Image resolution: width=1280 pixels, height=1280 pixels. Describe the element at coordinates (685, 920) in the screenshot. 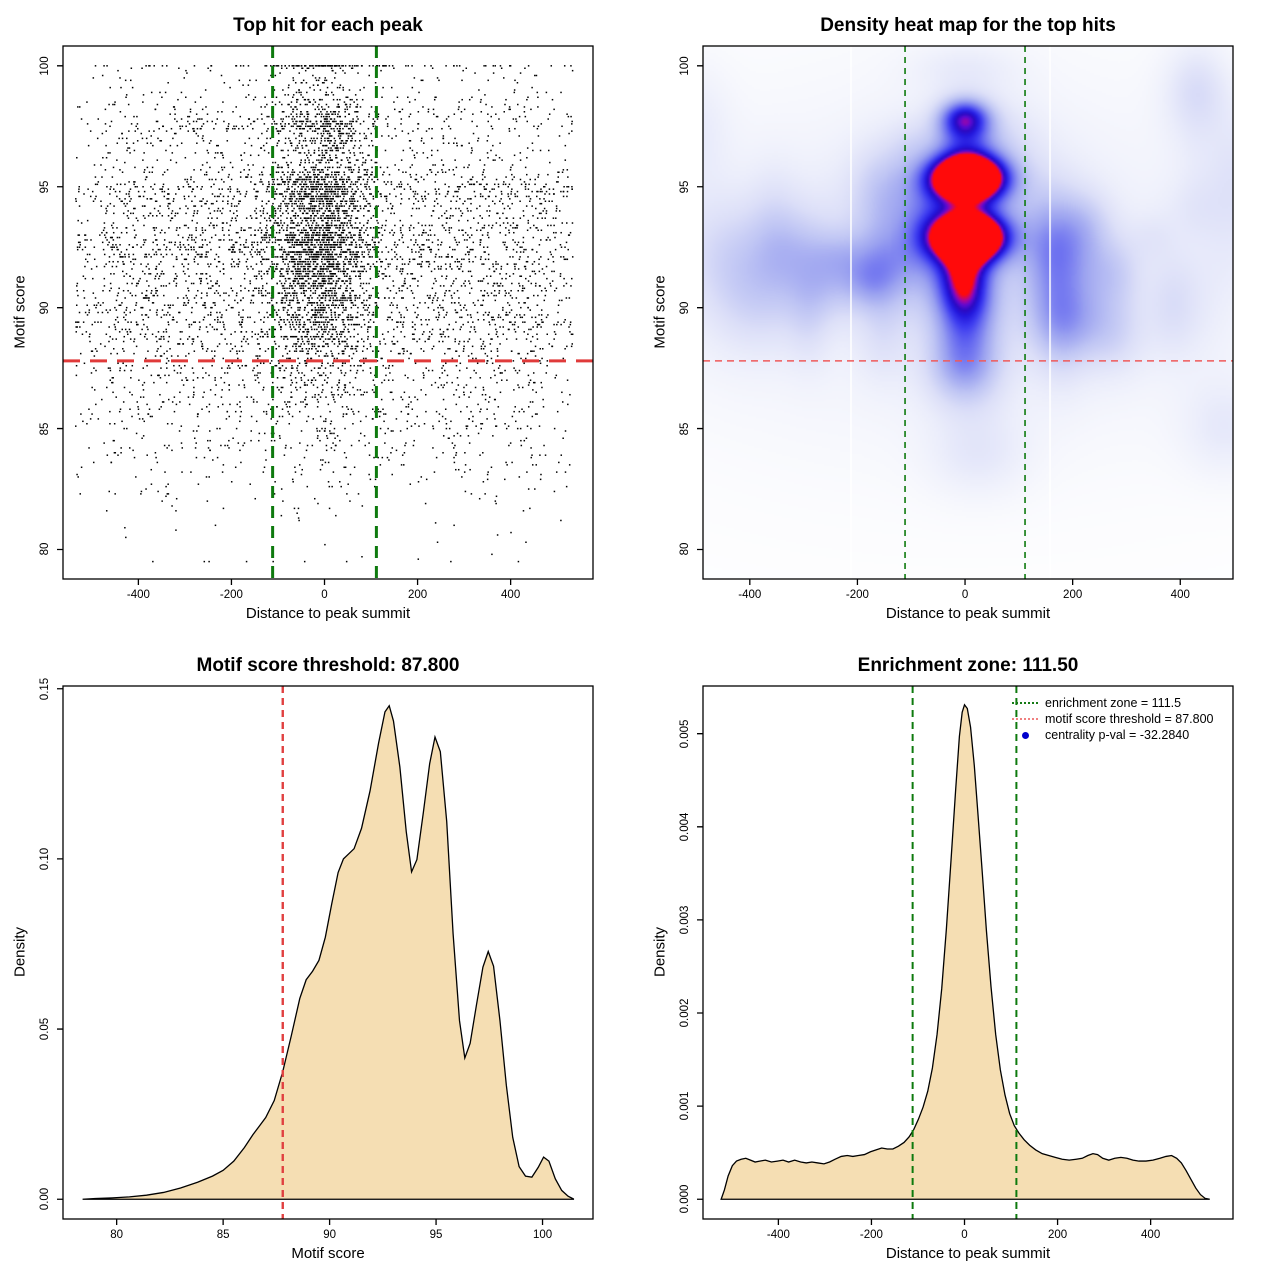

I see `y-tick-label: 0.003` at that location.